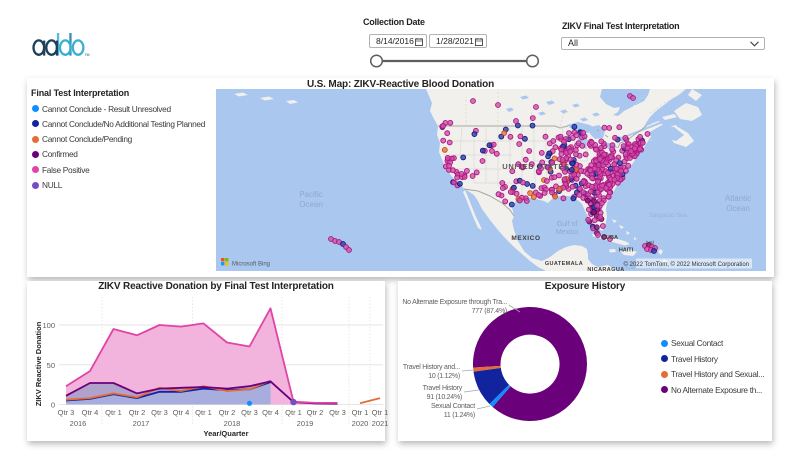  Describe the element at coordinates (738, 198) in the screenshot. I see `svg-text: Atlantic` at that location.